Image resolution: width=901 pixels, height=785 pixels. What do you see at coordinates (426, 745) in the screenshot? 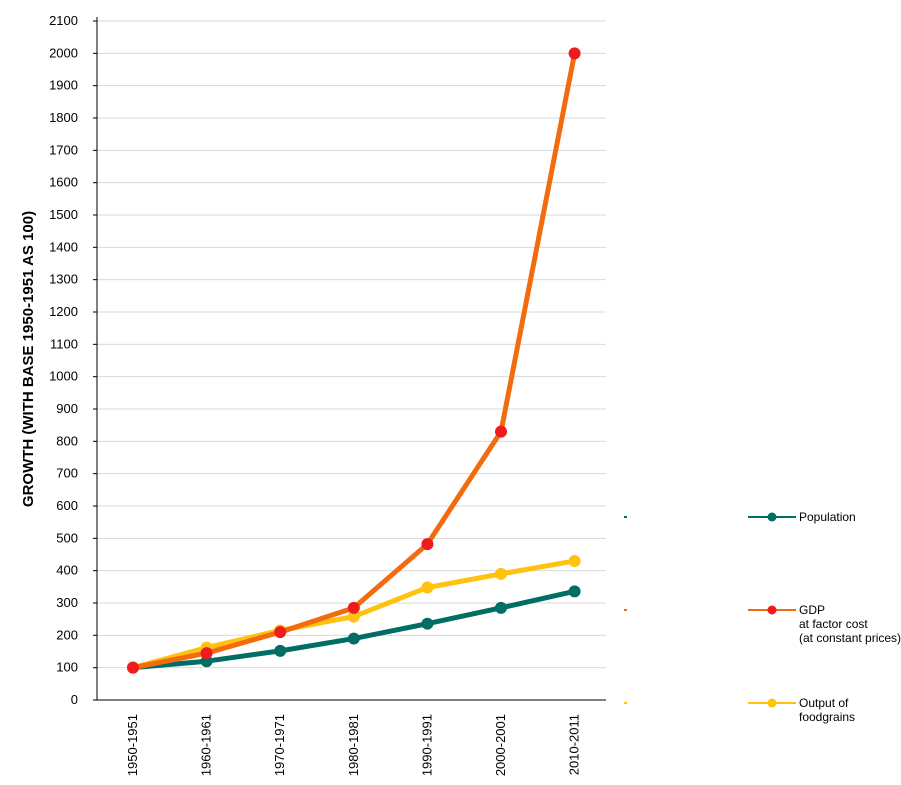
I see `x-tick-label: 1990-1991` at bounding box center [426, 745].